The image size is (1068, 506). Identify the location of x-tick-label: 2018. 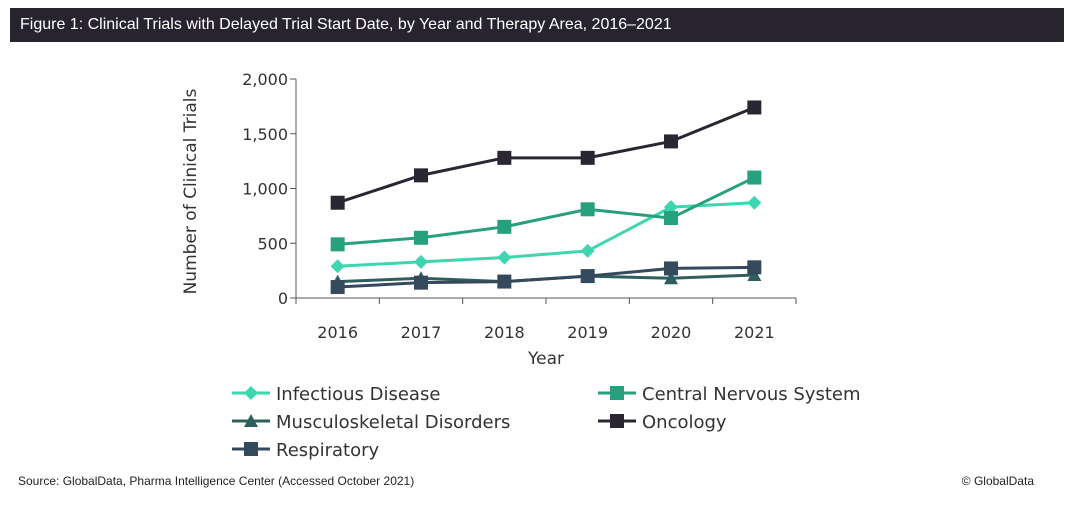
(504, 332).